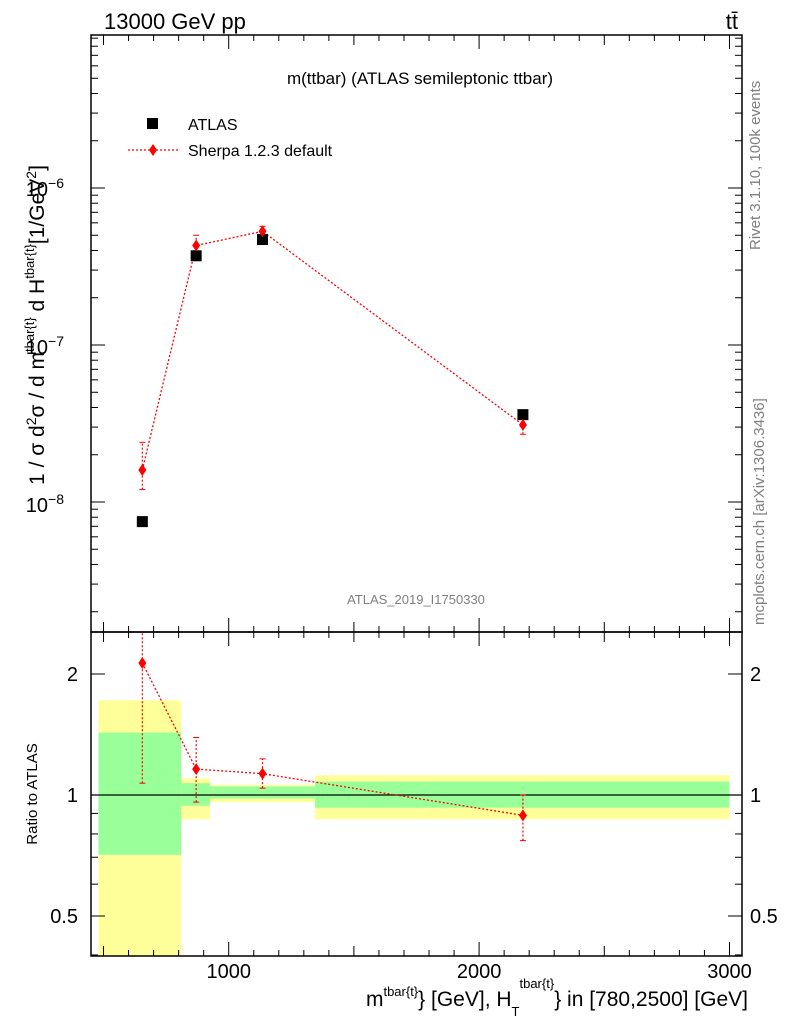  What do you see at coordinates (64, 796) in the screenshot?
I see `ratio-y-tick-labels: 0.5 1 2` at bounding box center [64, 796].